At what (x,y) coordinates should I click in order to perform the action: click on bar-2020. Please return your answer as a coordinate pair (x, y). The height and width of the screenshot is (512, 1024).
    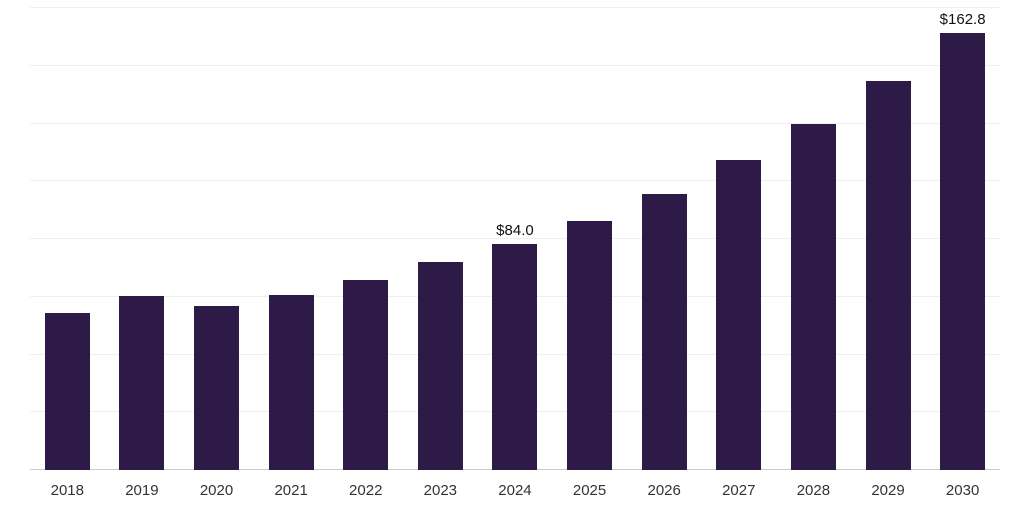
    Looking at the image, I should click on (217, 388).